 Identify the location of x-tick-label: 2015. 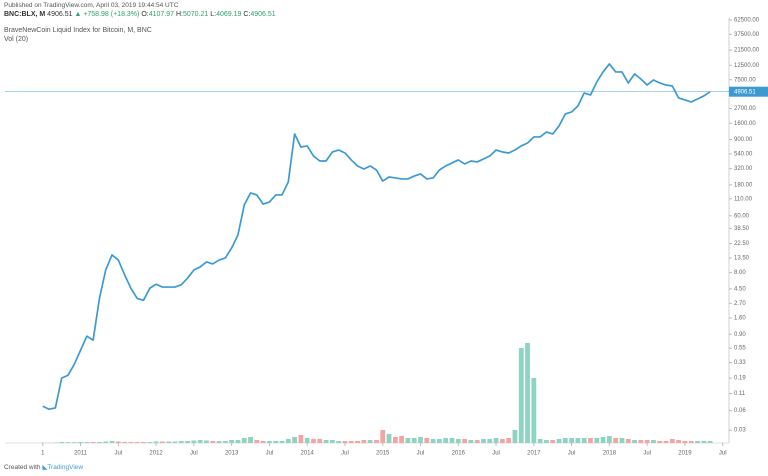
(383, 454).